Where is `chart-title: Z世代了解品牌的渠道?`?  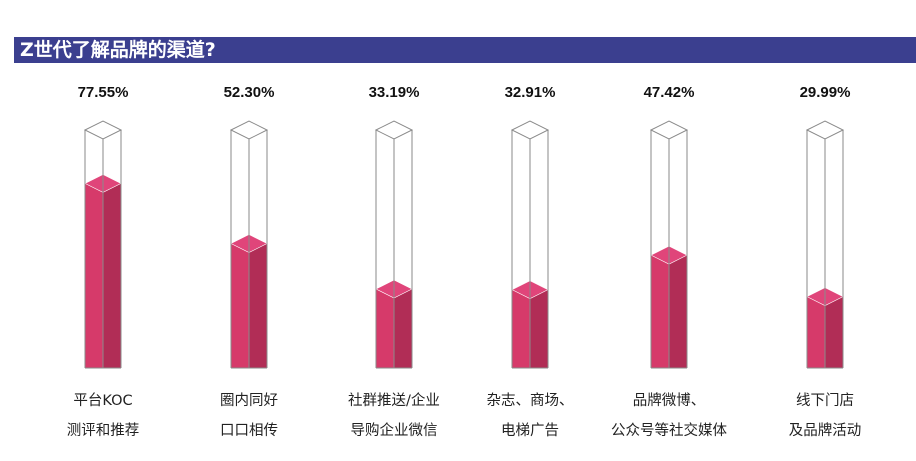 chart-title: Z世代了解品牌的渠道? is located at coordinates (118, 50).